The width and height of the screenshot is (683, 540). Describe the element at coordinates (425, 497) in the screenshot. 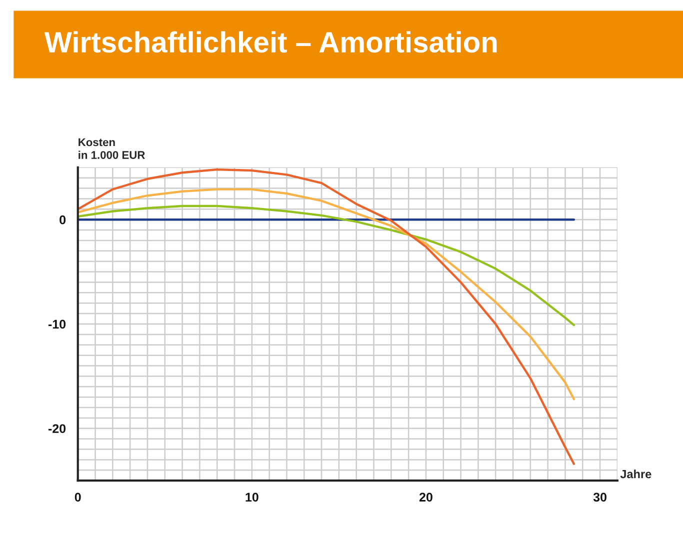

I see `x-tick-label: 20` at that location.